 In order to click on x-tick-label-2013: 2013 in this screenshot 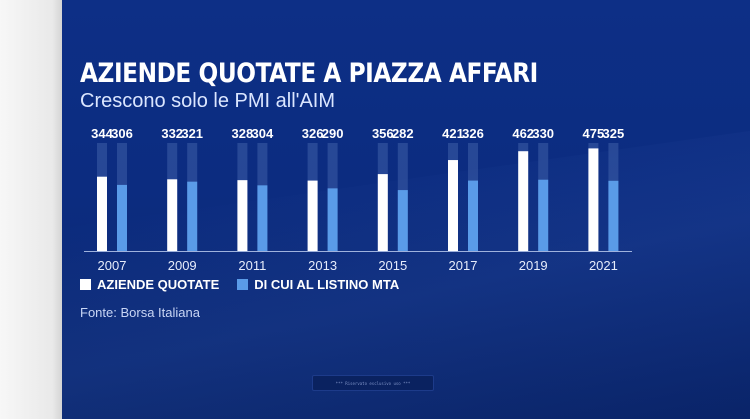, I will do `click(322, 265)`.